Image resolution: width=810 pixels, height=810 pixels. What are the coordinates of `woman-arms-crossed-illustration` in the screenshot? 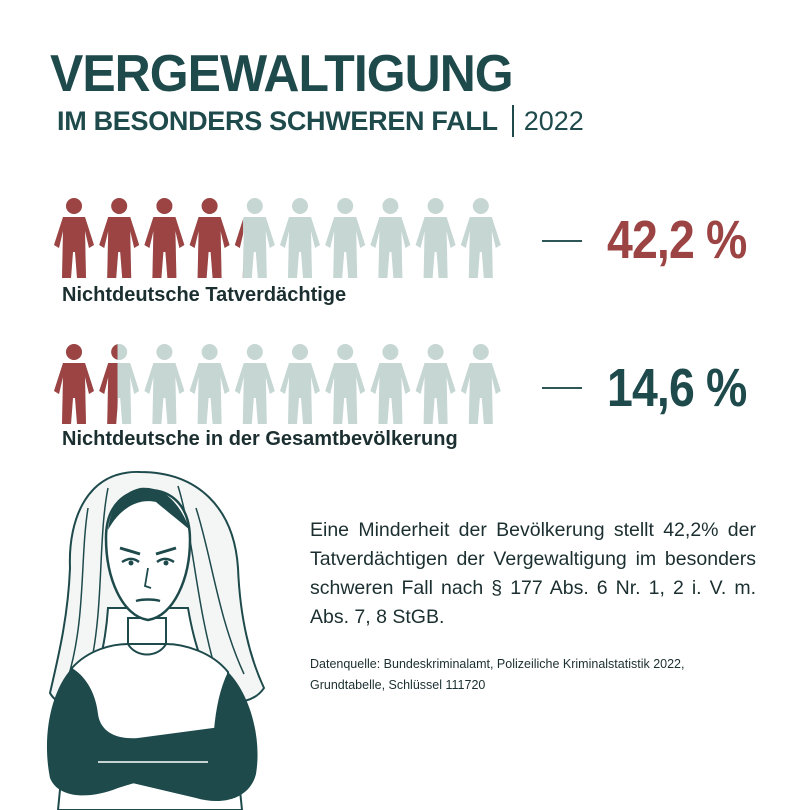 It's located at (156, 640).